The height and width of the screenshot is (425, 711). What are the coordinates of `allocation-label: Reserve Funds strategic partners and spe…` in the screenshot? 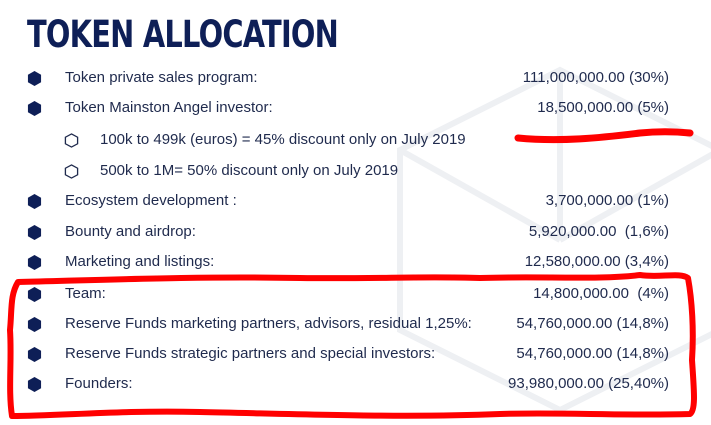 It's located at (250, 353).